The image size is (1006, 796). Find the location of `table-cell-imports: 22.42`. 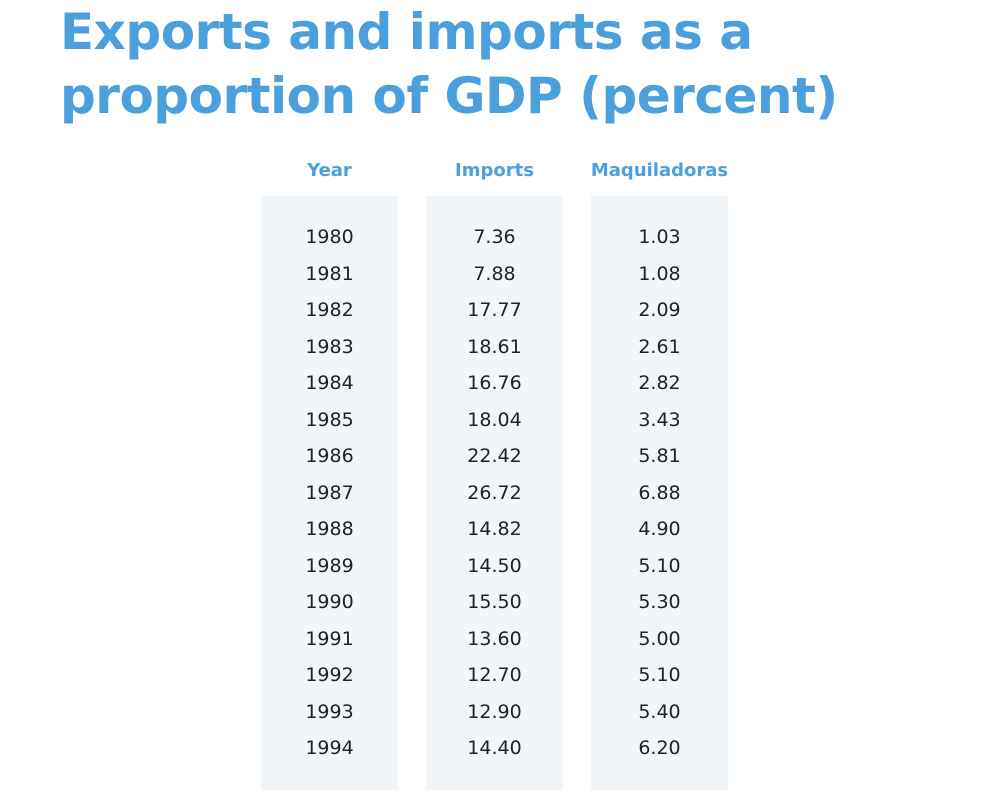

table-cell-imports: 22.42 is located at coordinates (494, 456).